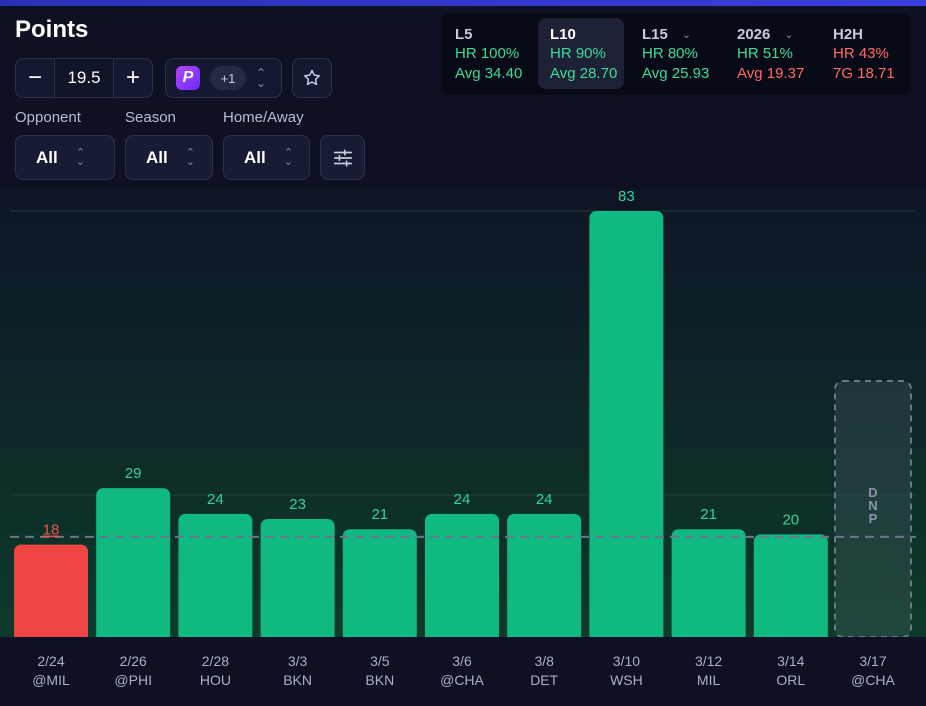 This screenshot has height=706, width=926. I want to click on favorite-button, so click(312, 78).